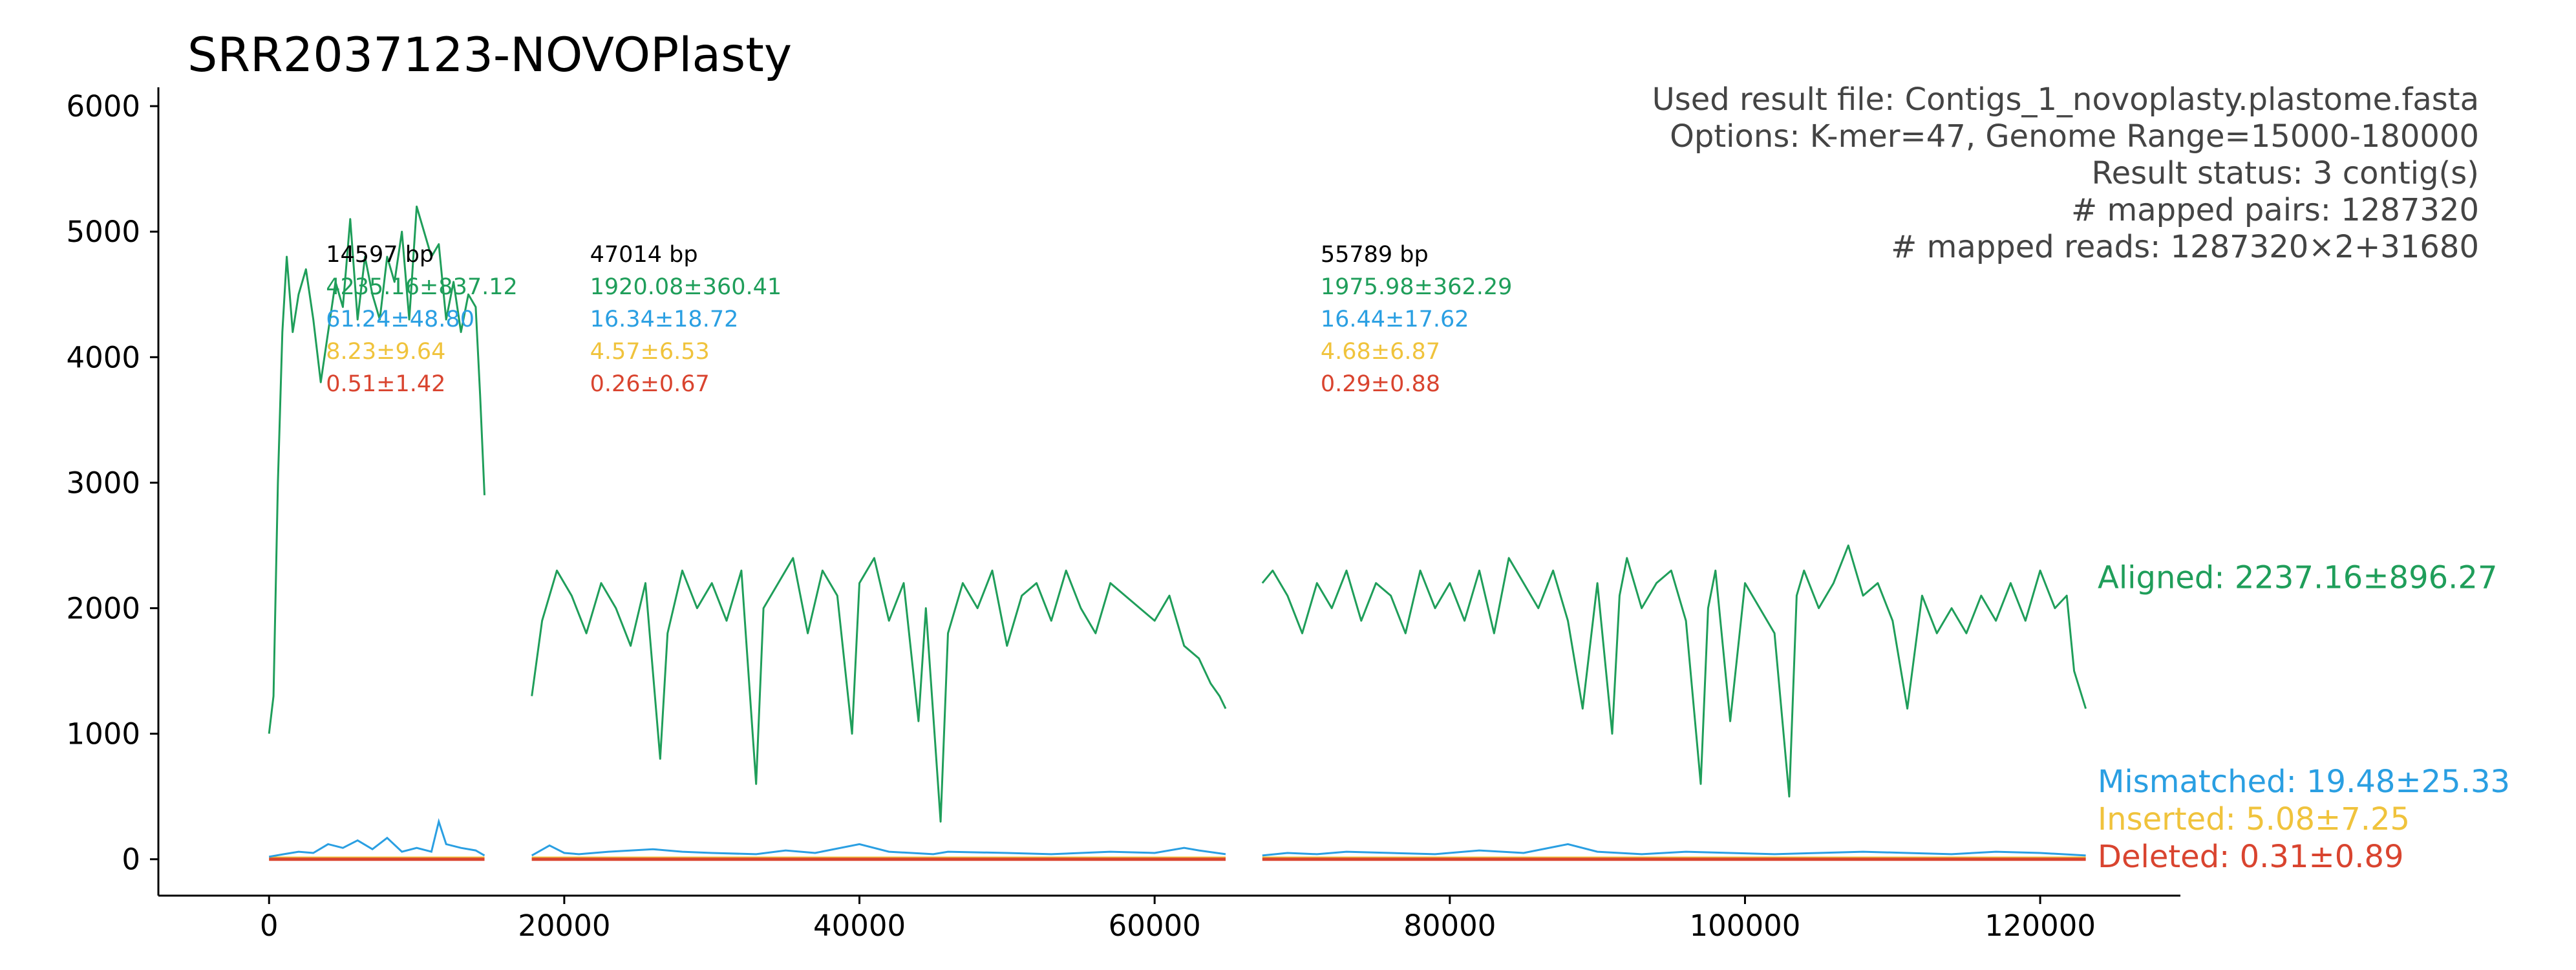 This screenshot has width=2576, height=970. Describe the element at coordinates (686, 287) in the screenshot. I see `contig-aligned-stat: 1920.08±360.41` at that location.